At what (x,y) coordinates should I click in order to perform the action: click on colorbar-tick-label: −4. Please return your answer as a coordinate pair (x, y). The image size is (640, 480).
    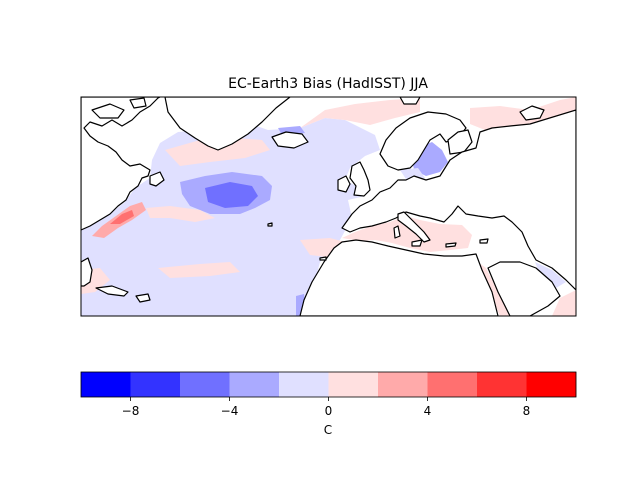
    Looking at the image, I should click on (230, 411).